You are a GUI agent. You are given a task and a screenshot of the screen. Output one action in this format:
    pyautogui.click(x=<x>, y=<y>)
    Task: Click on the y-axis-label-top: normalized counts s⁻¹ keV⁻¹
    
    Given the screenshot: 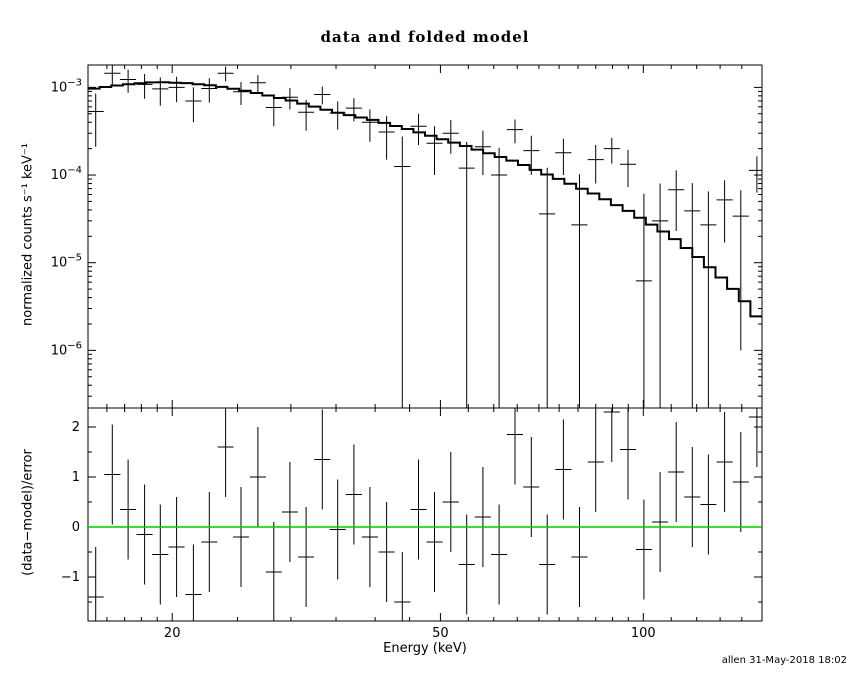 What is the action you would take?
    pyautogui.click(x=28, y=234)
    